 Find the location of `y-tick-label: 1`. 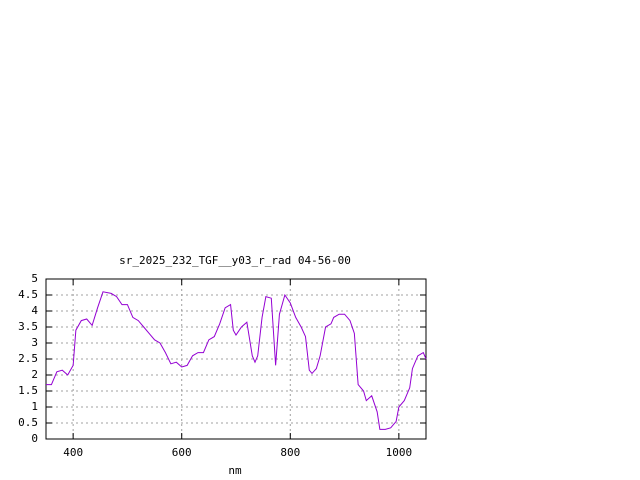

y-tick-label: 1 is located at coordinates (34, 406).